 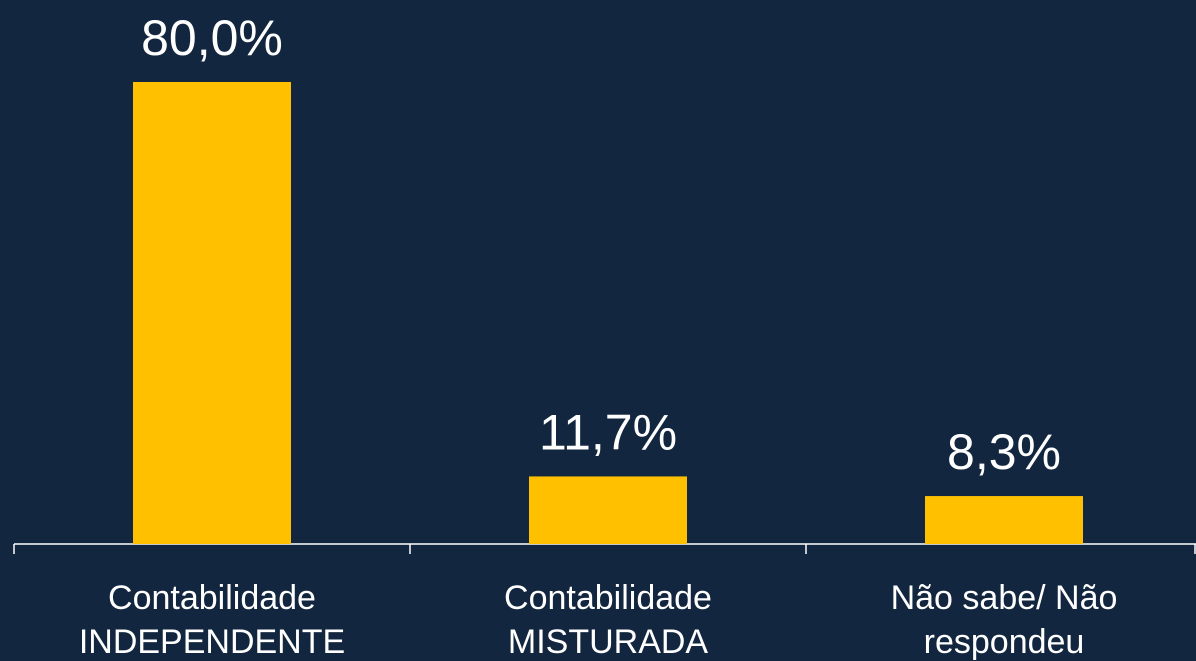 What do you see at coordinates (1004, 598) in the screenshot?
I see `x-tick-label: Não sabe/ Não` at bounding box center [1004, 598].